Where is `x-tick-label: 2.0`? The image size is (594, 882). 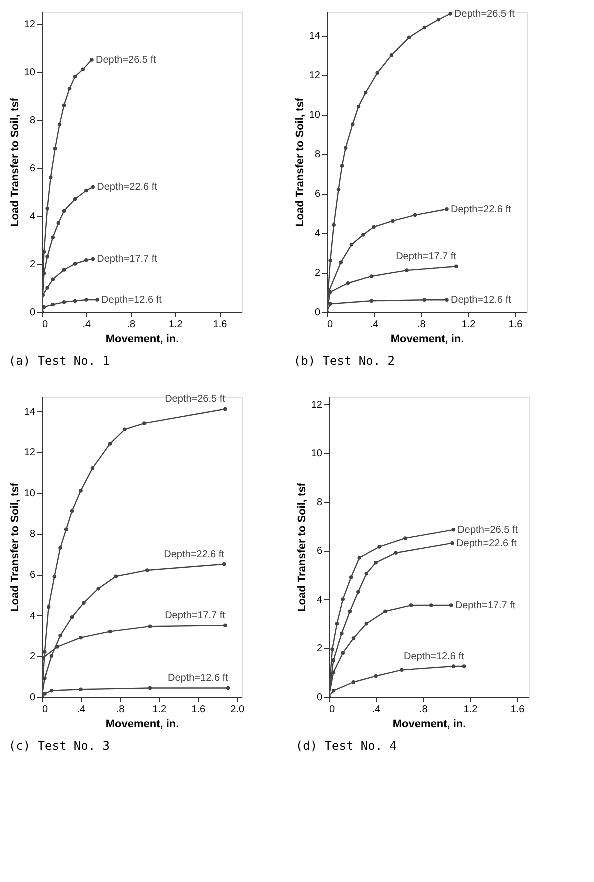
x-tick-label: 2.0 is located at coordinates (238, 710).